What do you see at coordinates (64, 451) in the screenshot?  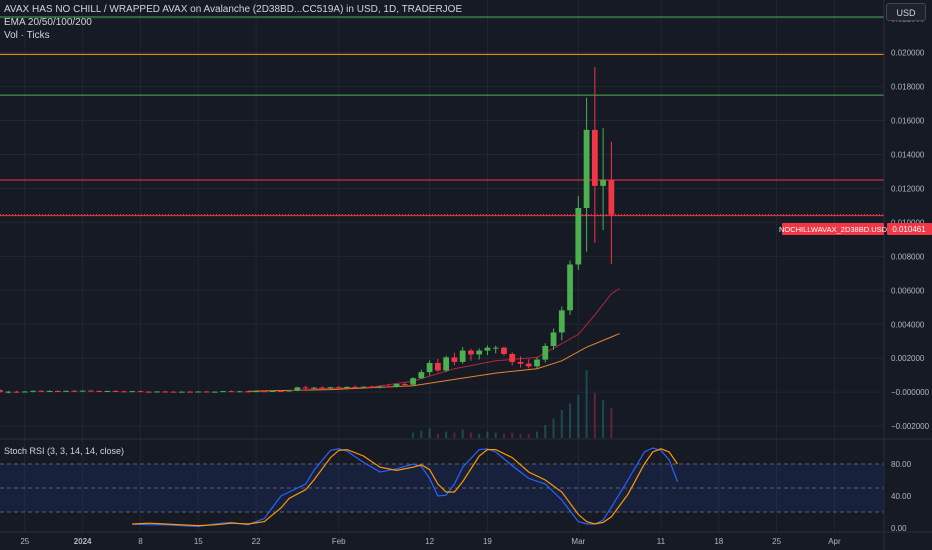 I see `stoch-rsi-legend: Stoch RSI (3, 3, 14, 14, close)` at bounding box center [64, 451].